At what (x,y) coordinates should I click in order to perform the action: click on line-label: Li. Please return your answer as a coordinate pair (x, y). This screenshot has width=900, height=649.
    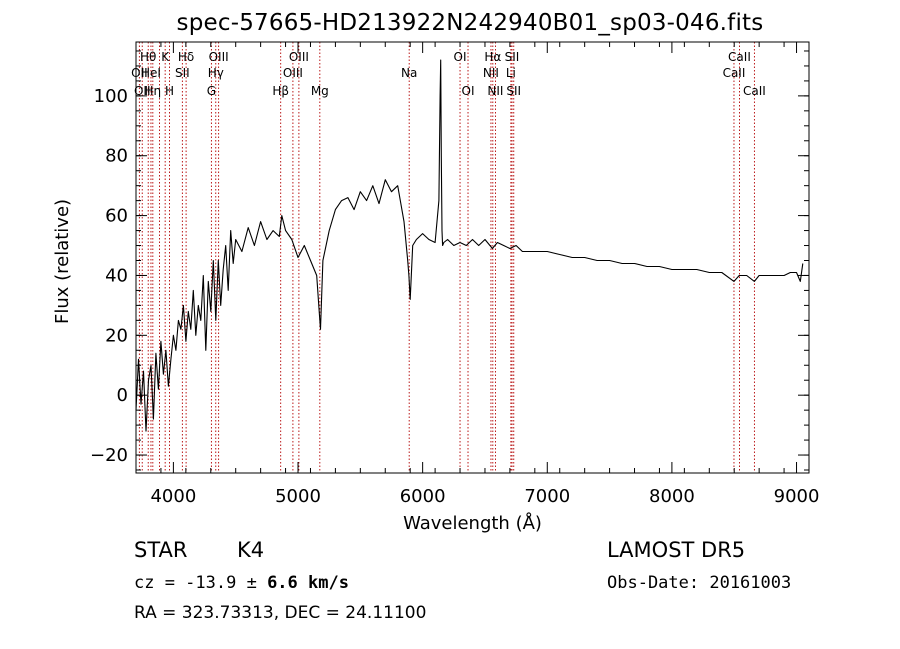
    Looking at the image, I should click on (511, 73).